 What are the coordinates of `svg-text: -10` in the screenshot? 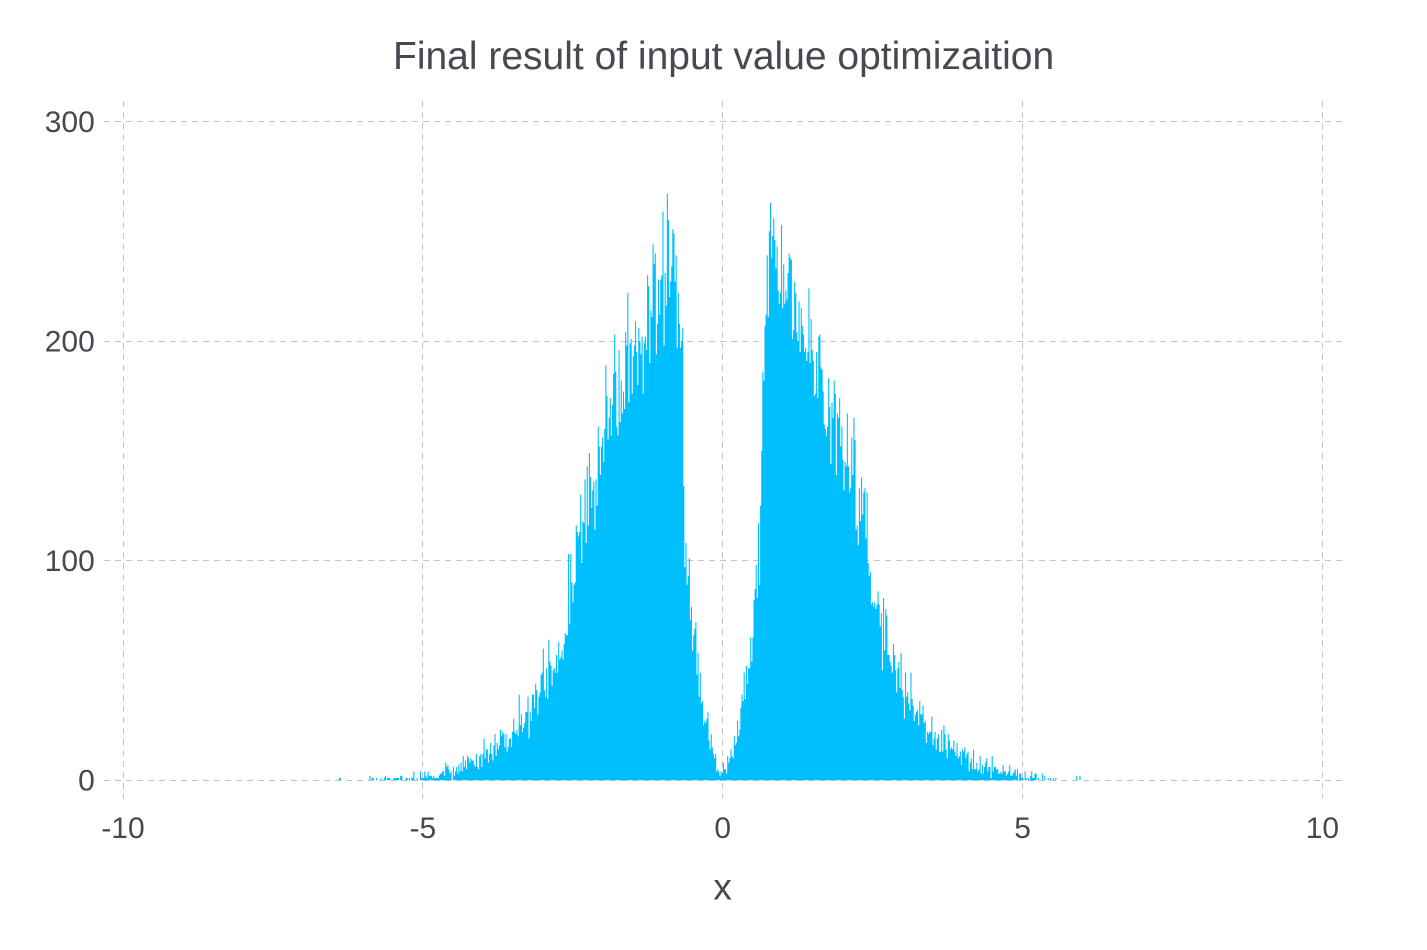 It's located at (122, 828).